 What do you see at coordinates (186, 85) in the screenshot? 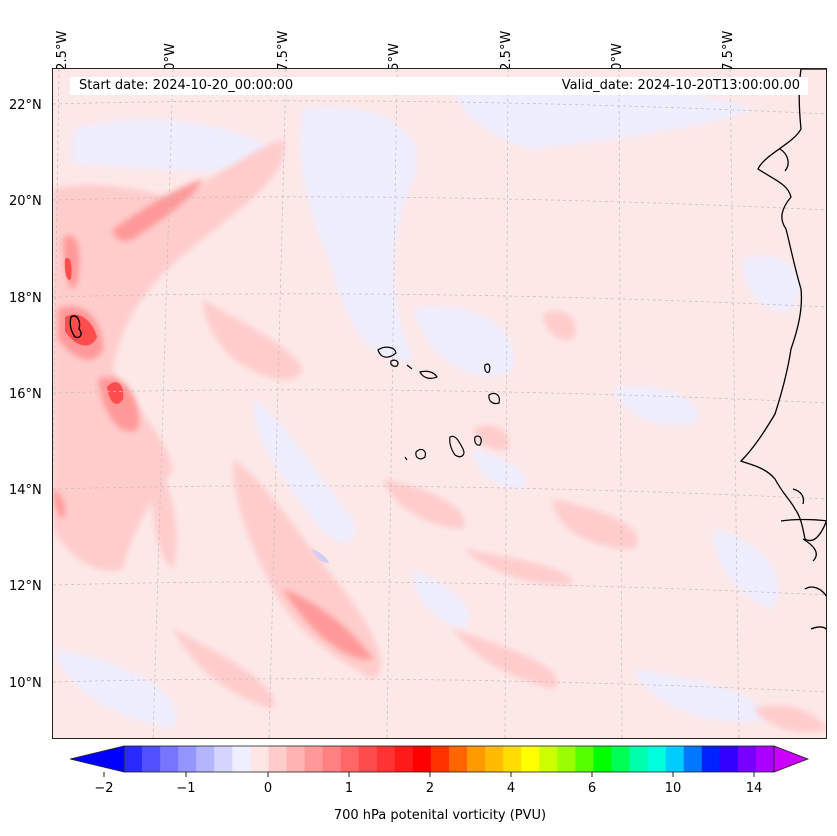
I see `start-date-label: Start date: 2024-10-20_00:00:00` at bounding box center [186, 85].